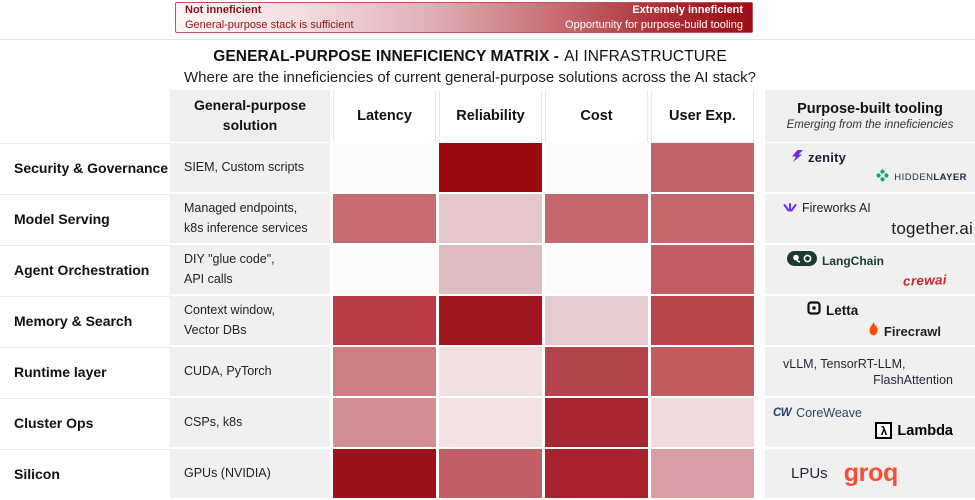  Describe the element at coordinates (870, 109) in the screenshot. I see `right-header-title: Purpose-built tooling` at that location.